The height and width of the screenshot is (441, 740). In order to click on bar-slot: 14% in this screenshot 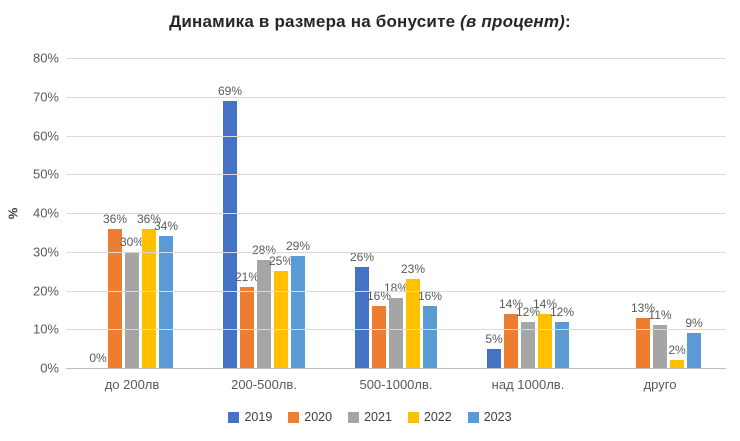, I will do `click(511, 213)`.